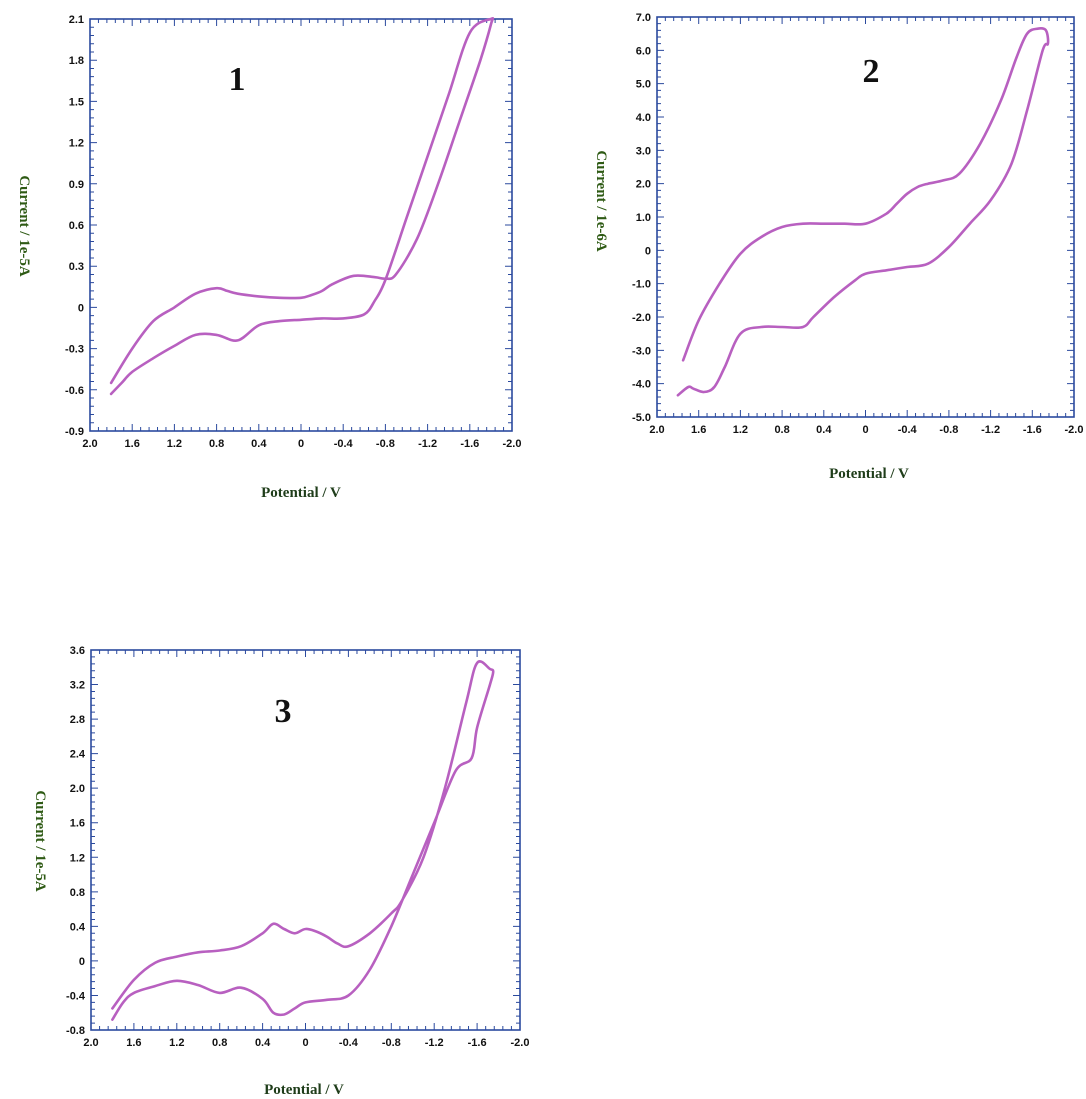  Describe the element at coordinates (76, 226) in the screenshot. I see `y-tick-label: 0.6` at that location.